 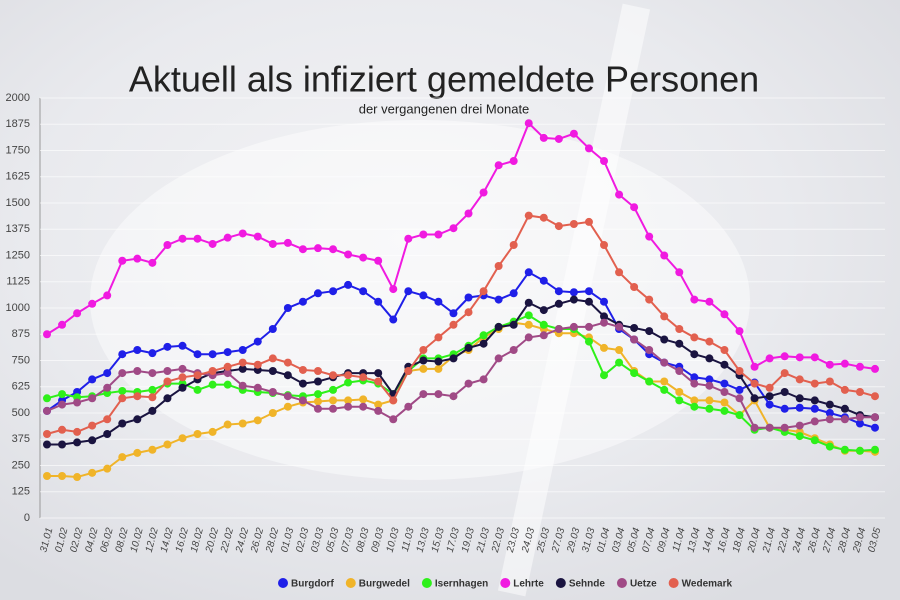 What do you see at coordinates (18, 150) in the screenshot?
I see `y-tick-label: 1750` at bounding box center [18, 150].